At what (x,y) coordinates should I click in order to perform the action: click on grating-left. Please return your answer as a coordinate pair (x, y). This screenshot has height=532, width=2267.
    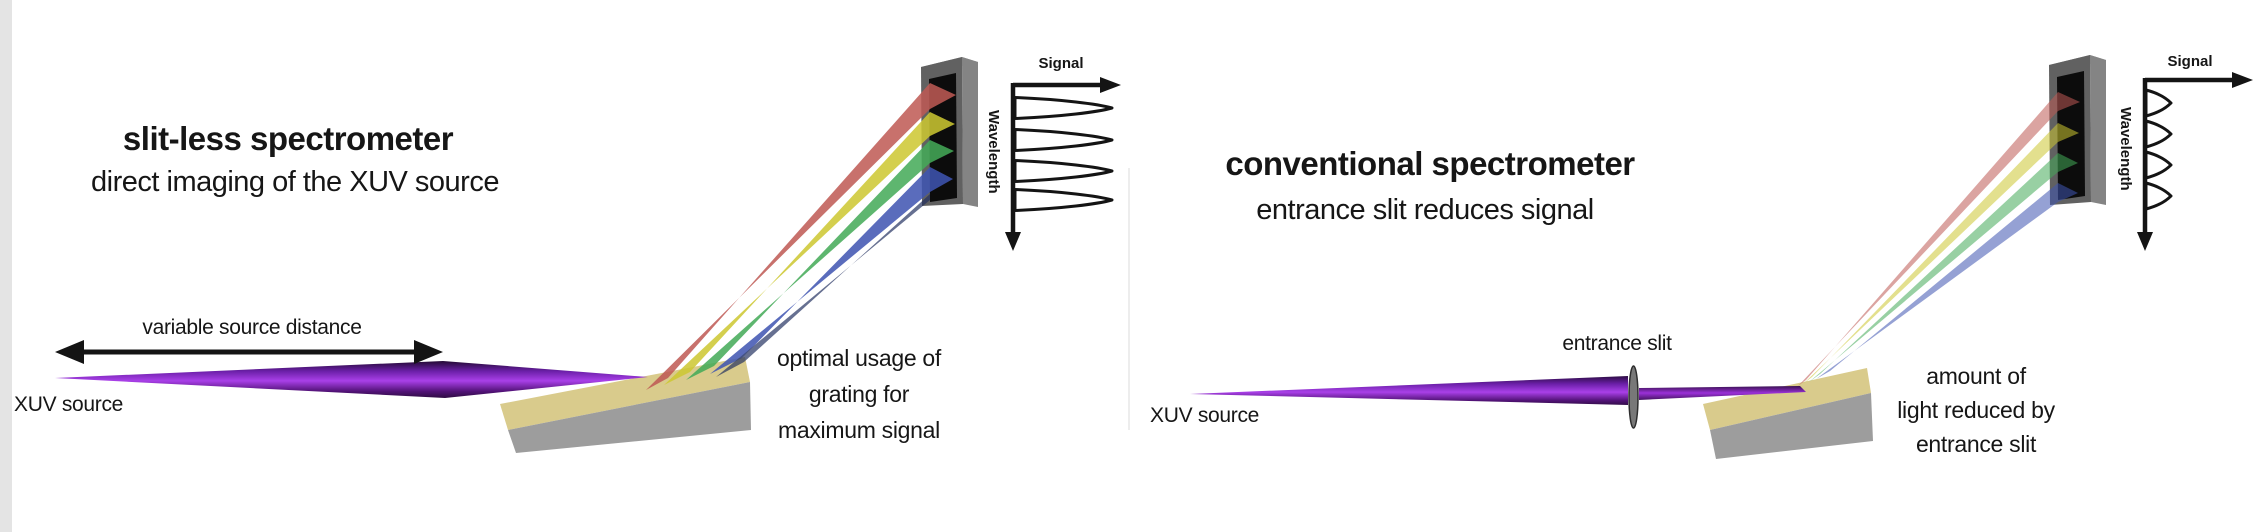
    Looking at the image, I should click on (625, 405).